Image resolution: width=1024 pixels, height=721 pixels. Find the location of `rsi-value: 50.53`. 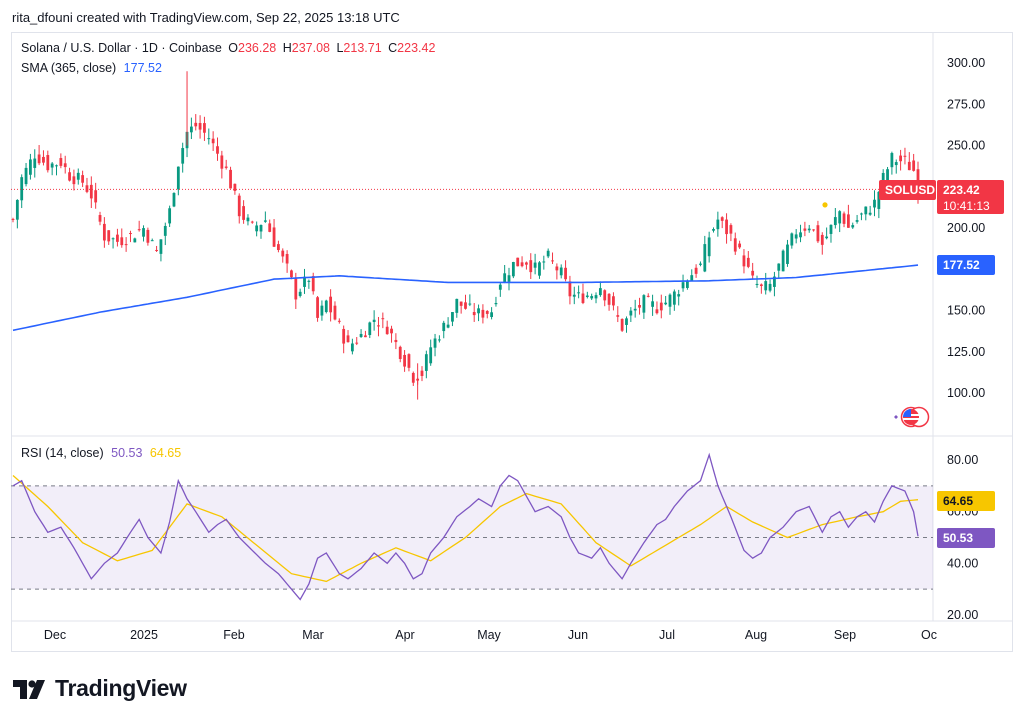

rsi-value: 50.53 is located at coordinates (127, 453).